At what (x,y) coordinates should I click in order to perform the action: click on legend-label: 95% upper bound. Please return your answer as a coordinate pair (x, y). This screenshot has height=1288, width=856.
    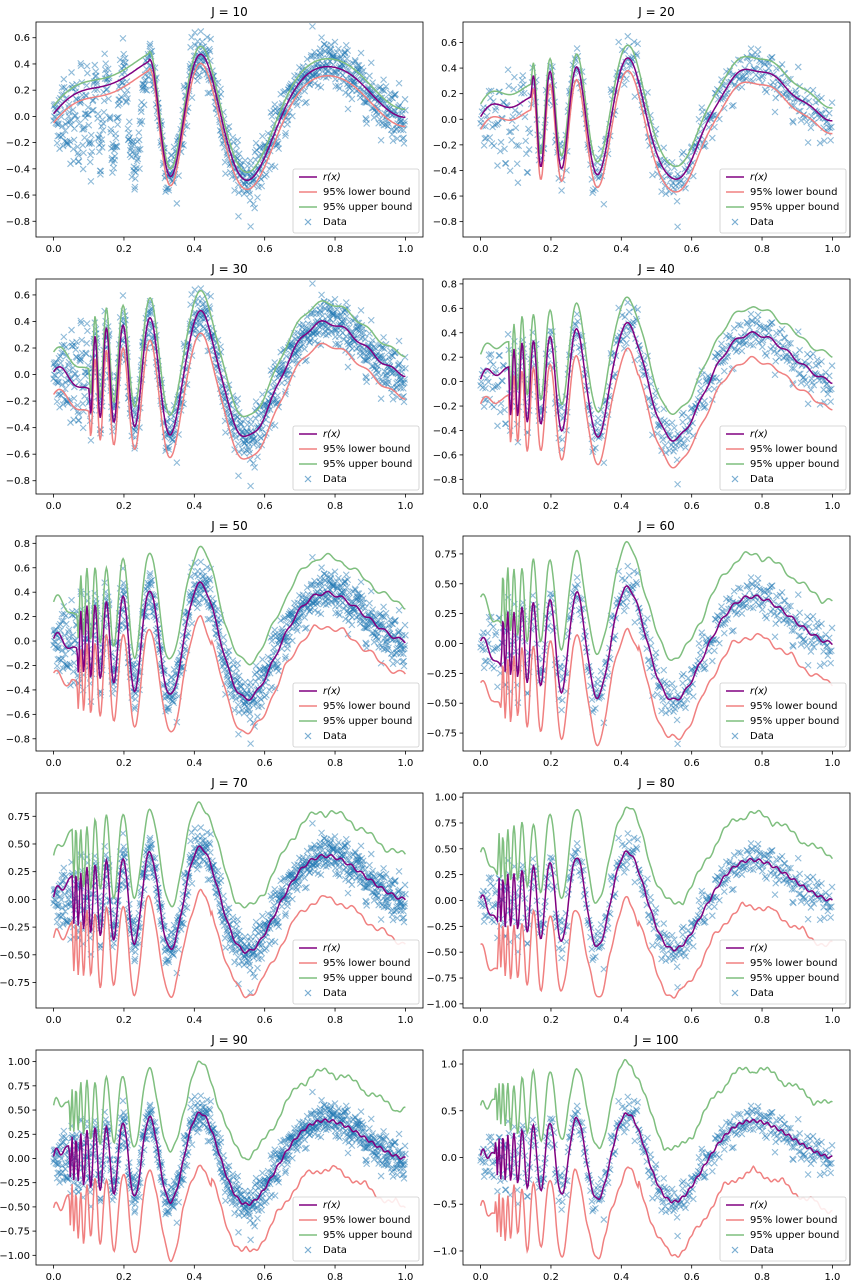
    Looking at the image, I should click on (367, 721).